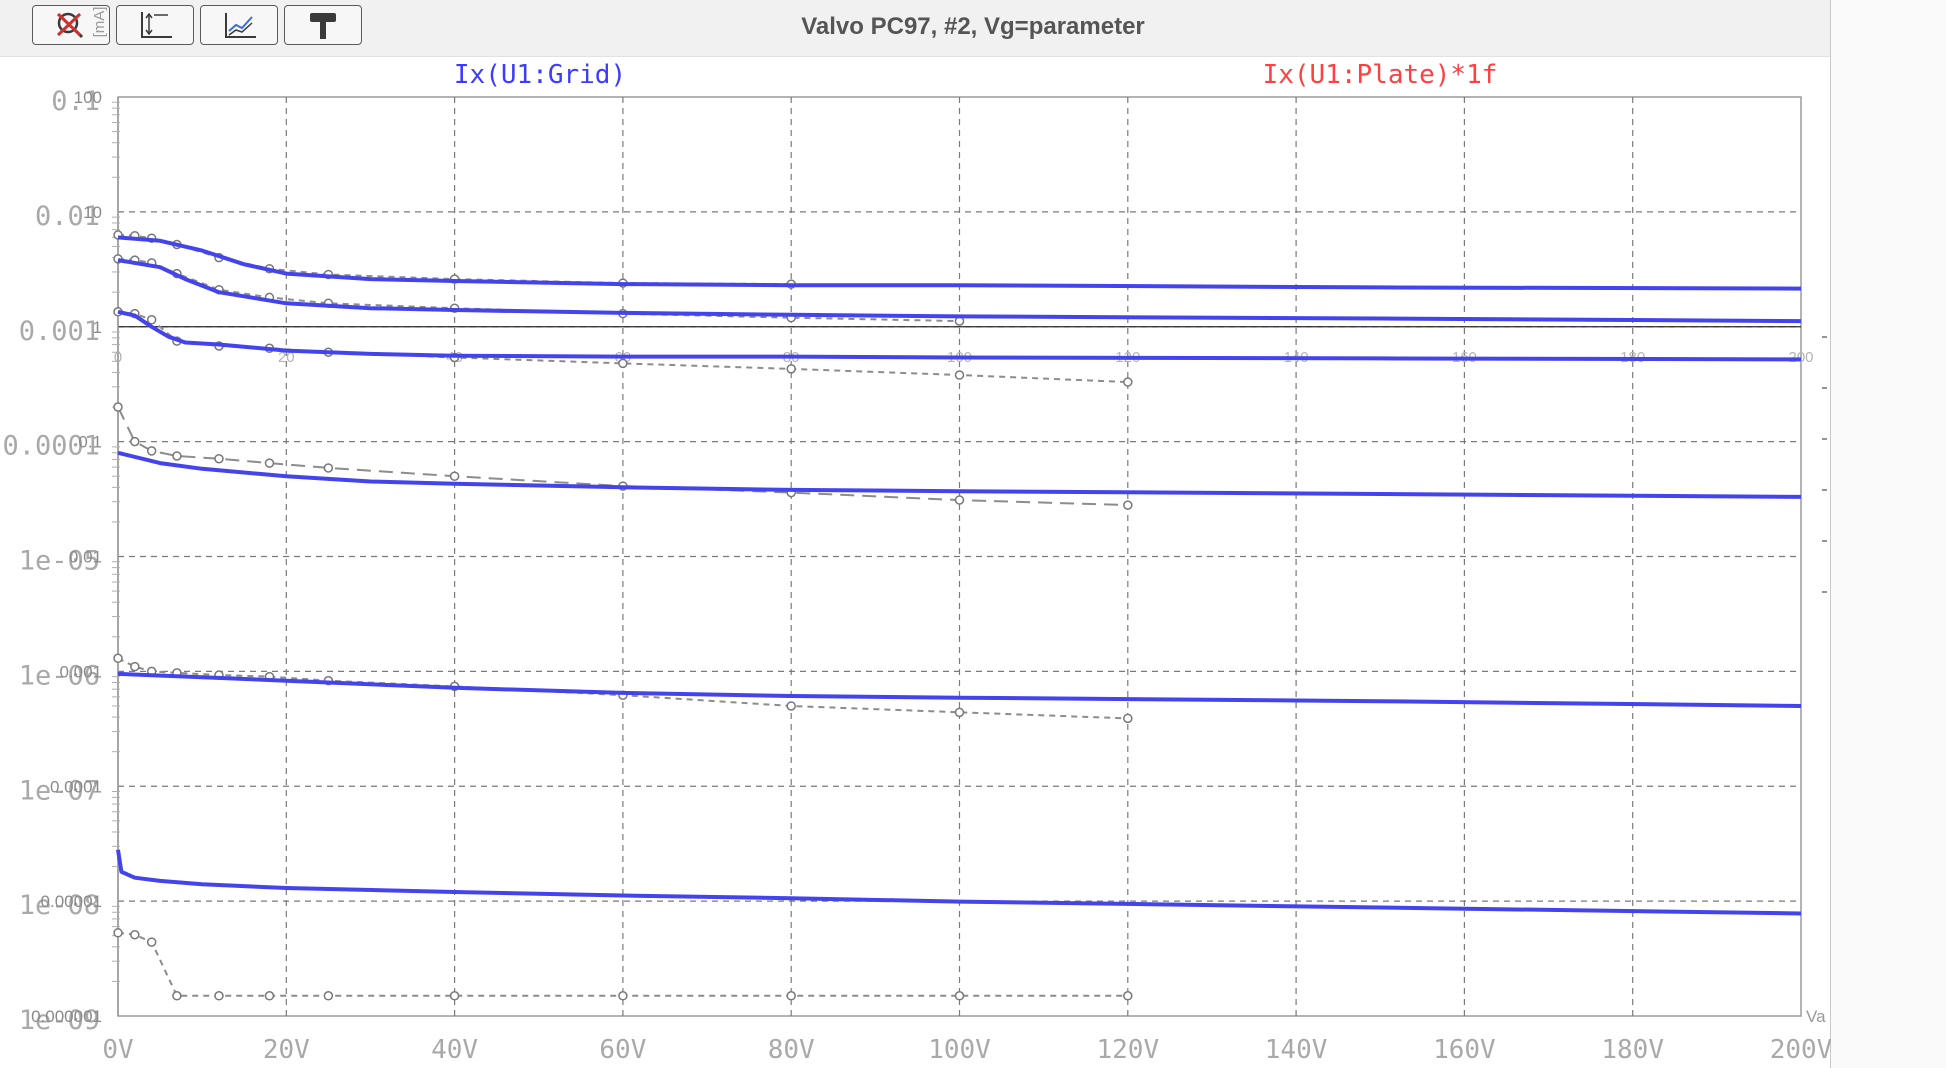 Image resolution: width=1946 pixels, height=1068 pixels. I want to click on overlay-y-tick-label: 100, so click(88, 97).